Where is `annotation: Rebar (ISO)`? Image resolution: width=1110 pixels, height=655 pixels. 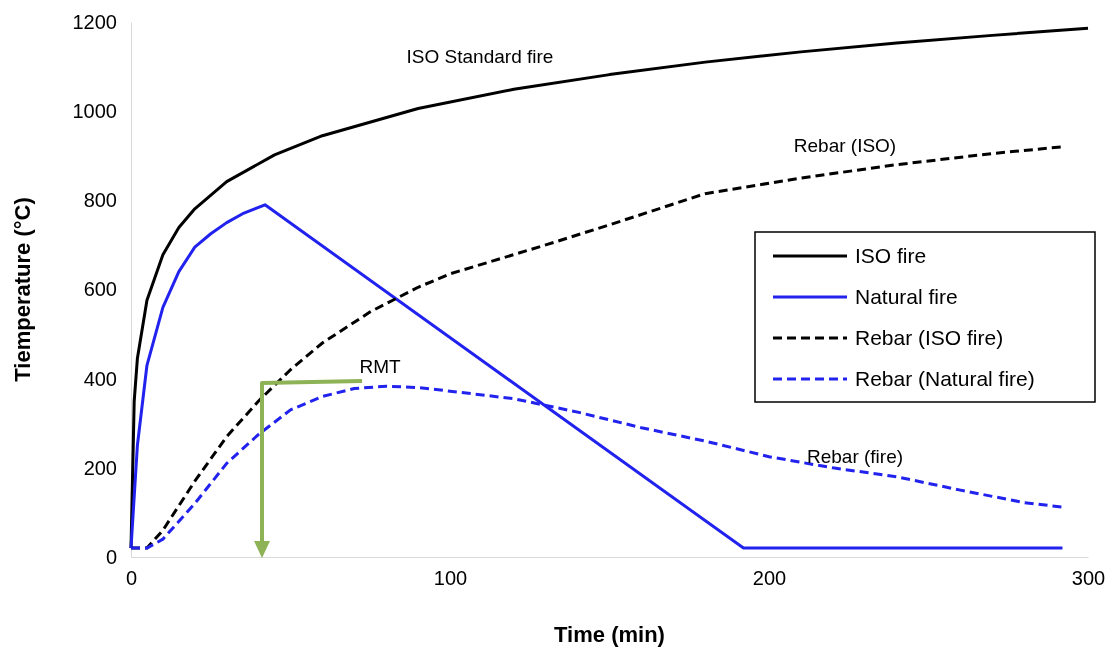
annotation: Rebar (ISO) is located at coordinates (845, 145).